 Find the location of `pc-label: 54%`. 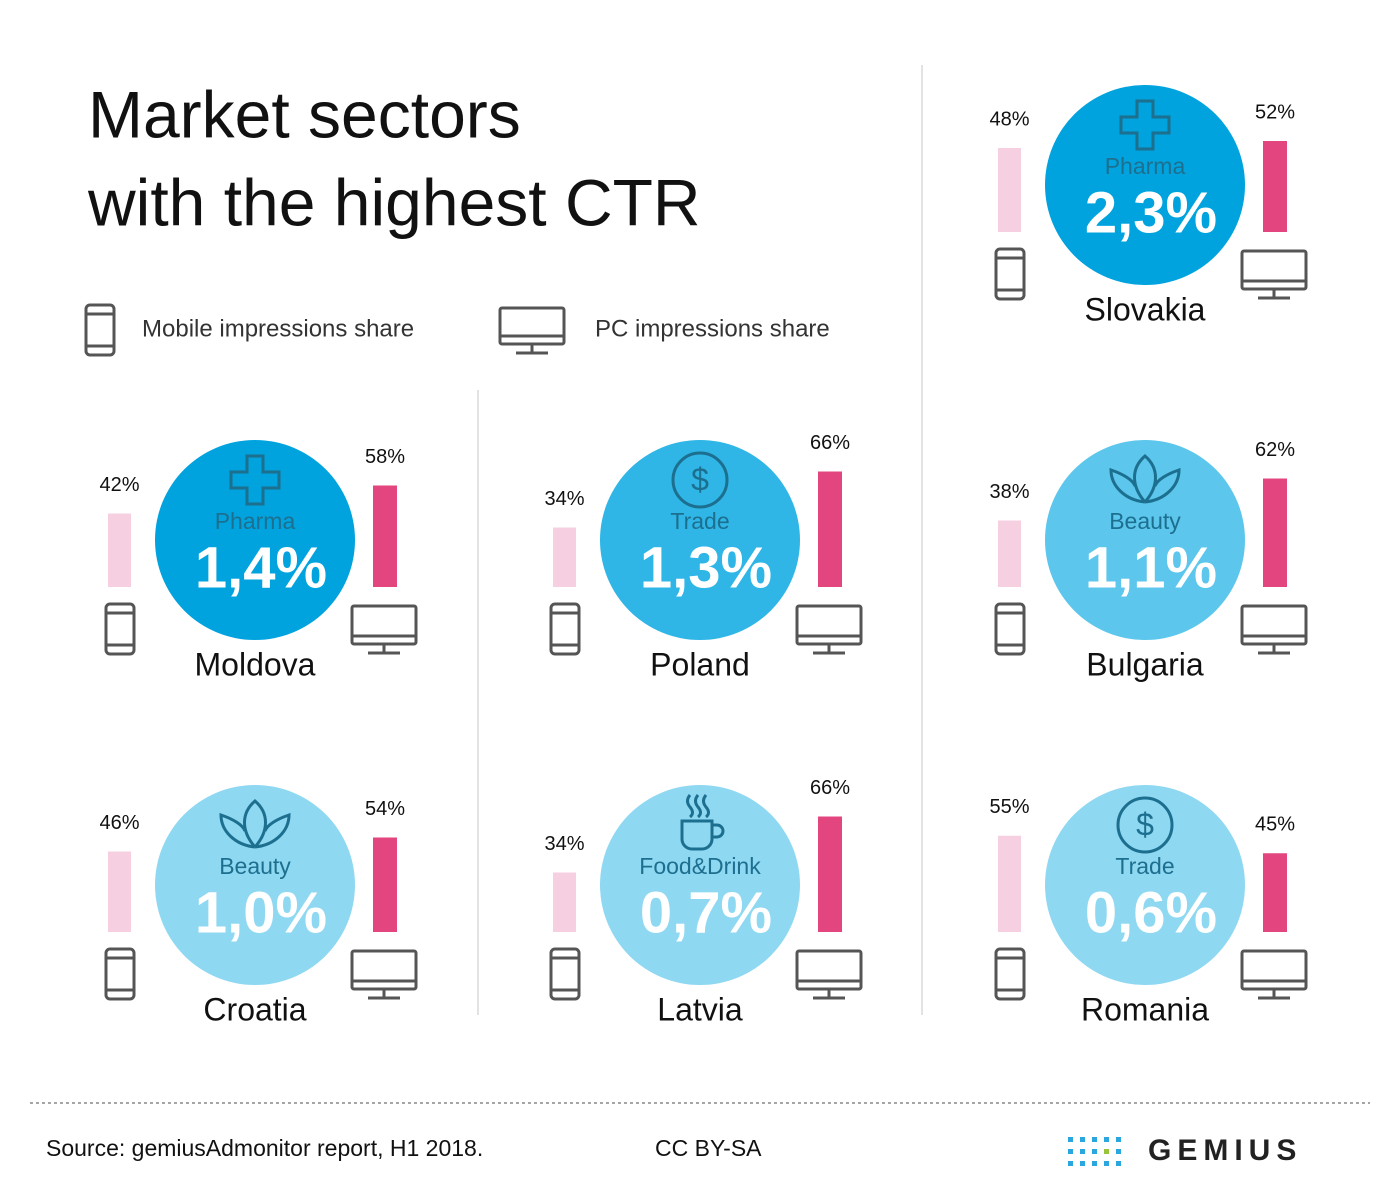

pc-label: 54% is located at coordinates (385, 809).